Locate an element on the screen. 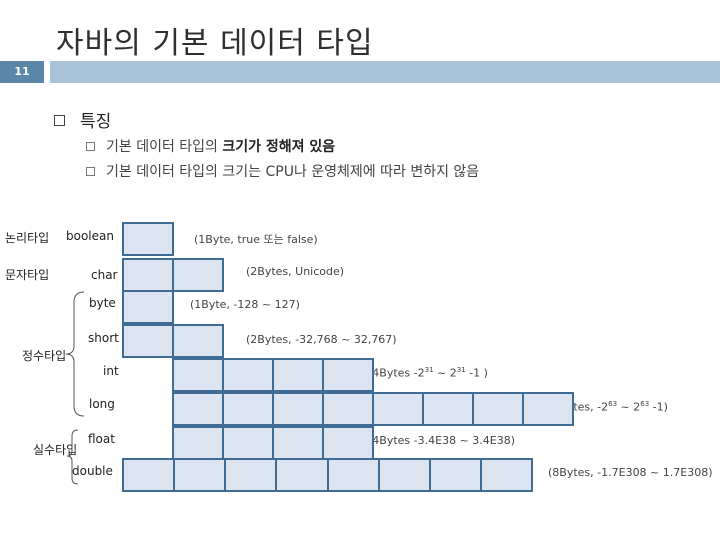 This screenshot has height=540, width=720. desc-int: (4Bytes -231 ~ 231 -1 ) is located at coordinates (428, 373).